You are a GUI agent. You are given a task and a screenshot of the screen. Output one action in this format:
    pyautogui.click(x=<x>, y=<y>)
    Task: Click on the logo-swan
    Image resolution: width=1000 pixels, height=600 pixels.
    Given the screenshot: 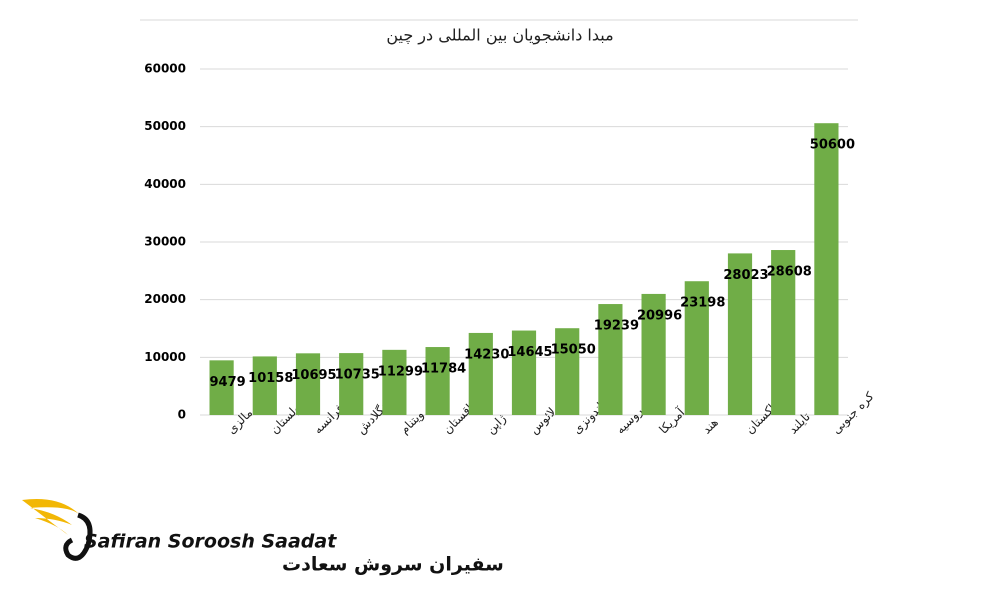 What is the action you would take?
    pyautogui.click(x=78, y=536)
    